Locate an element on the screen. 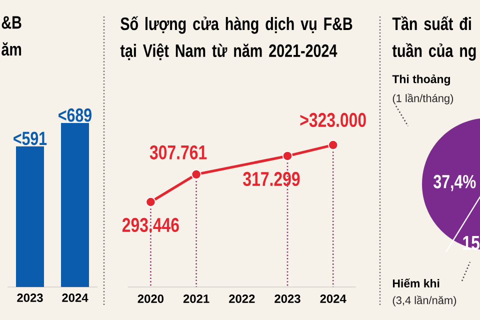  chart-subtitle: ăm is located at coordinates (12, 49).